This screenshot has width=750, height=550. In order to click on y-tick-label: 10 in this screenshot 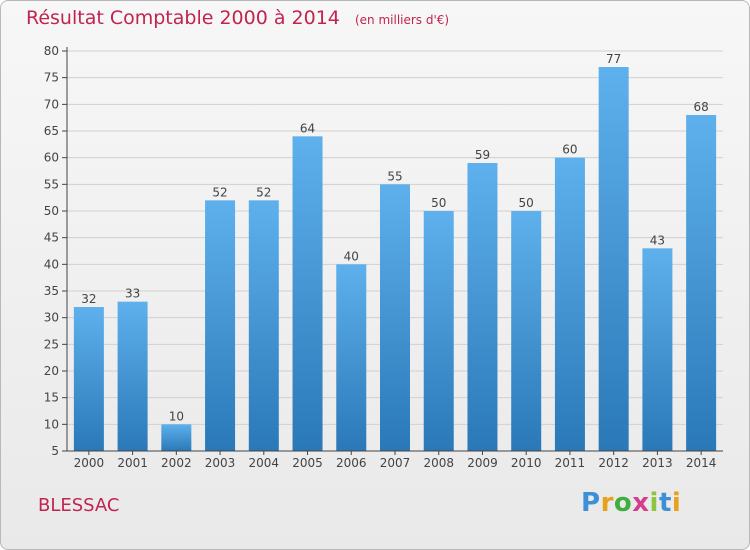, I will do `click(51, 424)`.